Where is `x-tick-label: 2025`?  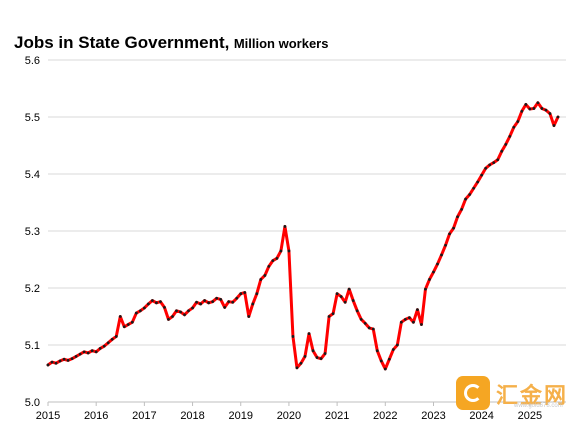
x-tick-label: 2025 is located at coordinates (530, 416).